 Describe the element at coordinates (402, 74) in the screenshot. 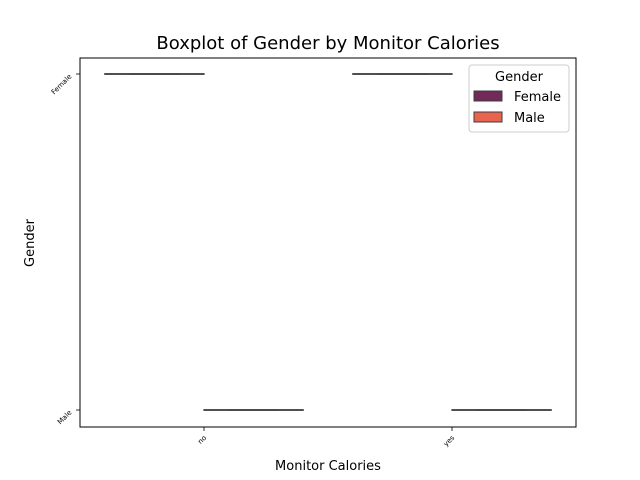

I see `box-female-yes` at that location.